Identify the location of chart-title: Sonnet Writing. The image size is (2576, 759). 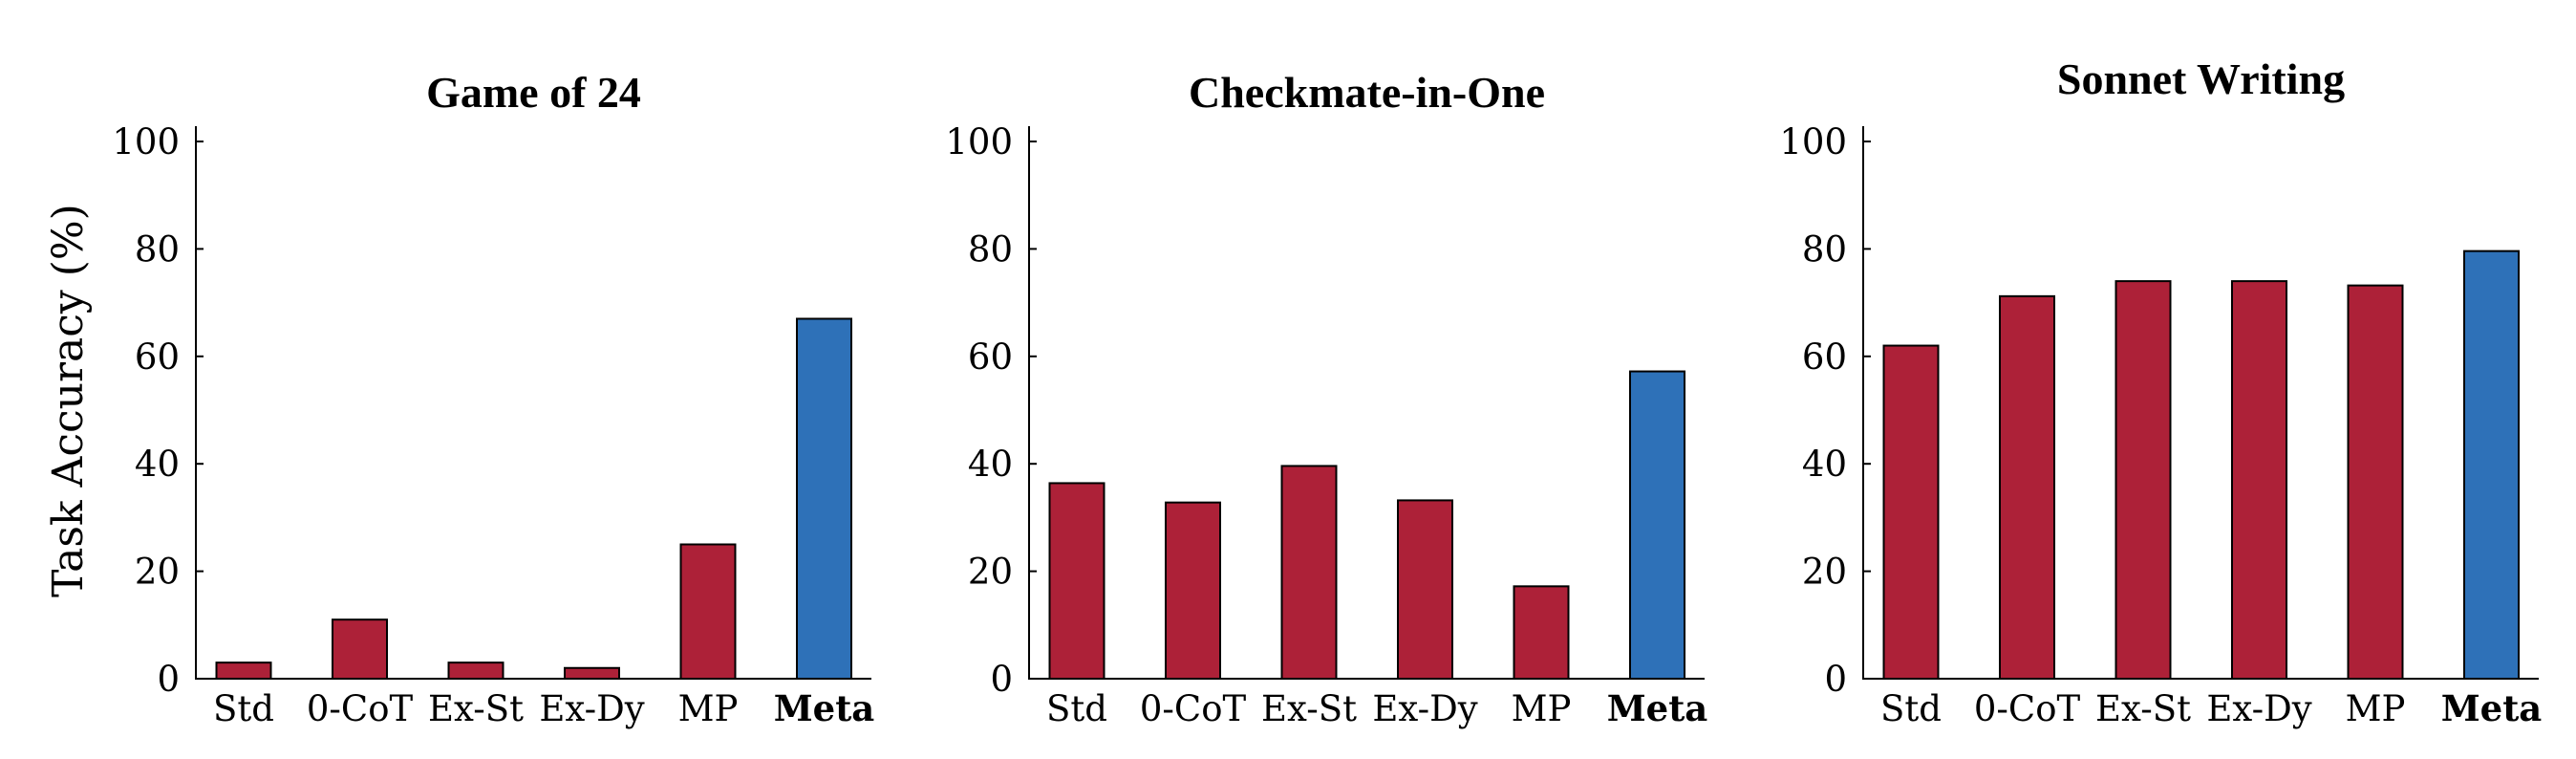
(2201, 79).